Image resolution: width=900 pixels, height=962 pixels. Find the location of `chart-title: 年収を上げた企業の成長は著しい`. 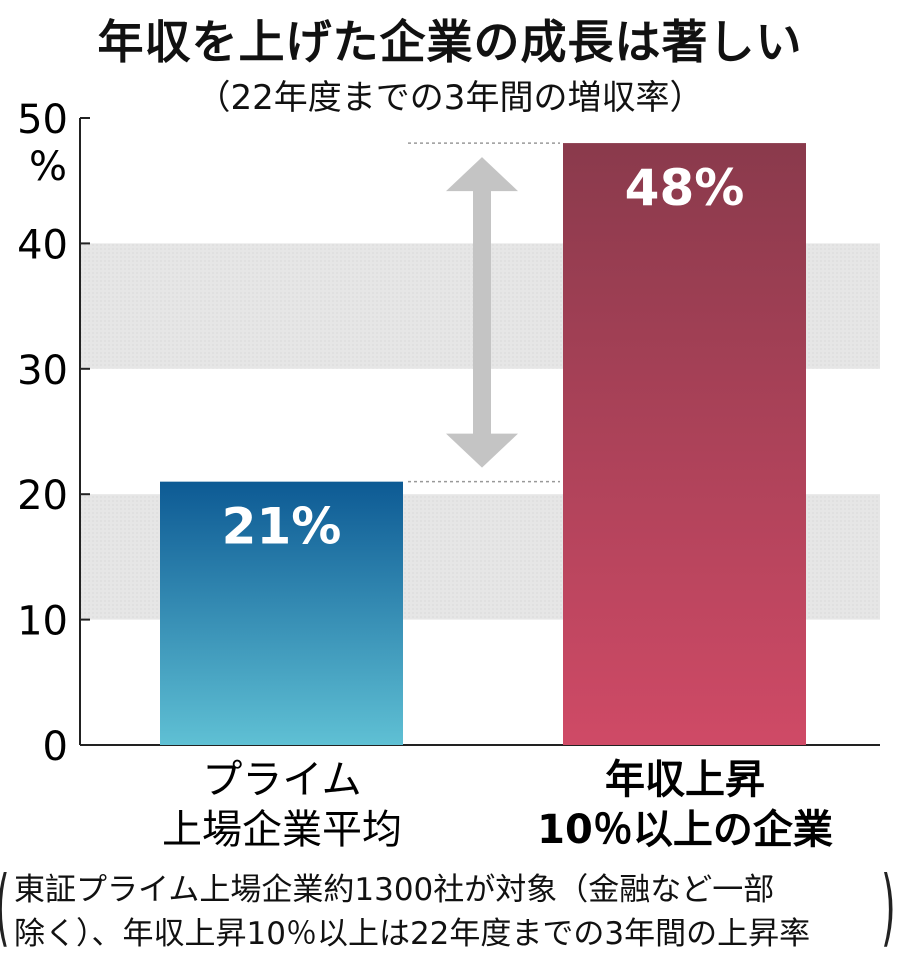

chart-title: 年収を上げた企業の成長は著しい is located at coordinates (450, 42).